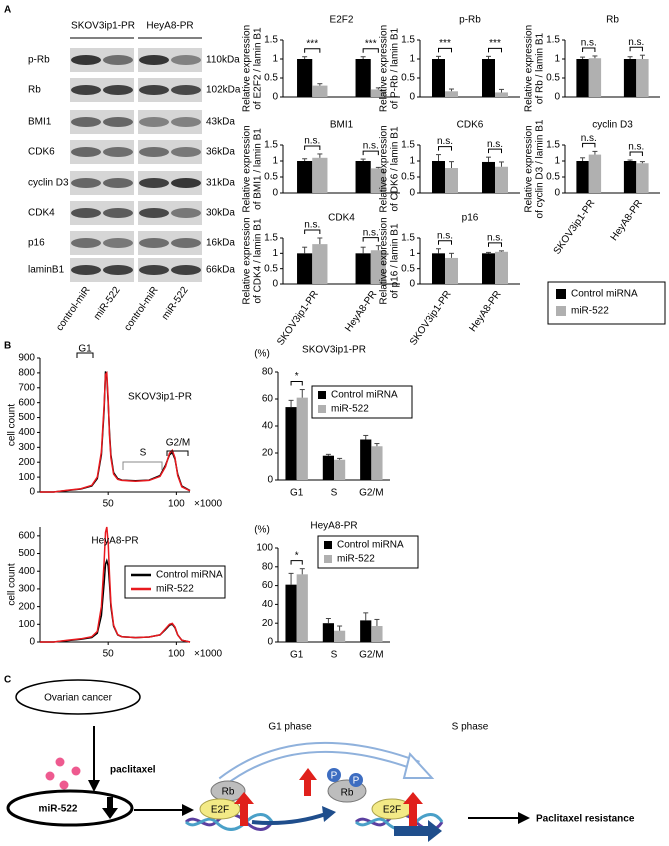  Describe the element at coordinates (73, 309) in the screenshot. I see `lane-label: control-miR` at that location.